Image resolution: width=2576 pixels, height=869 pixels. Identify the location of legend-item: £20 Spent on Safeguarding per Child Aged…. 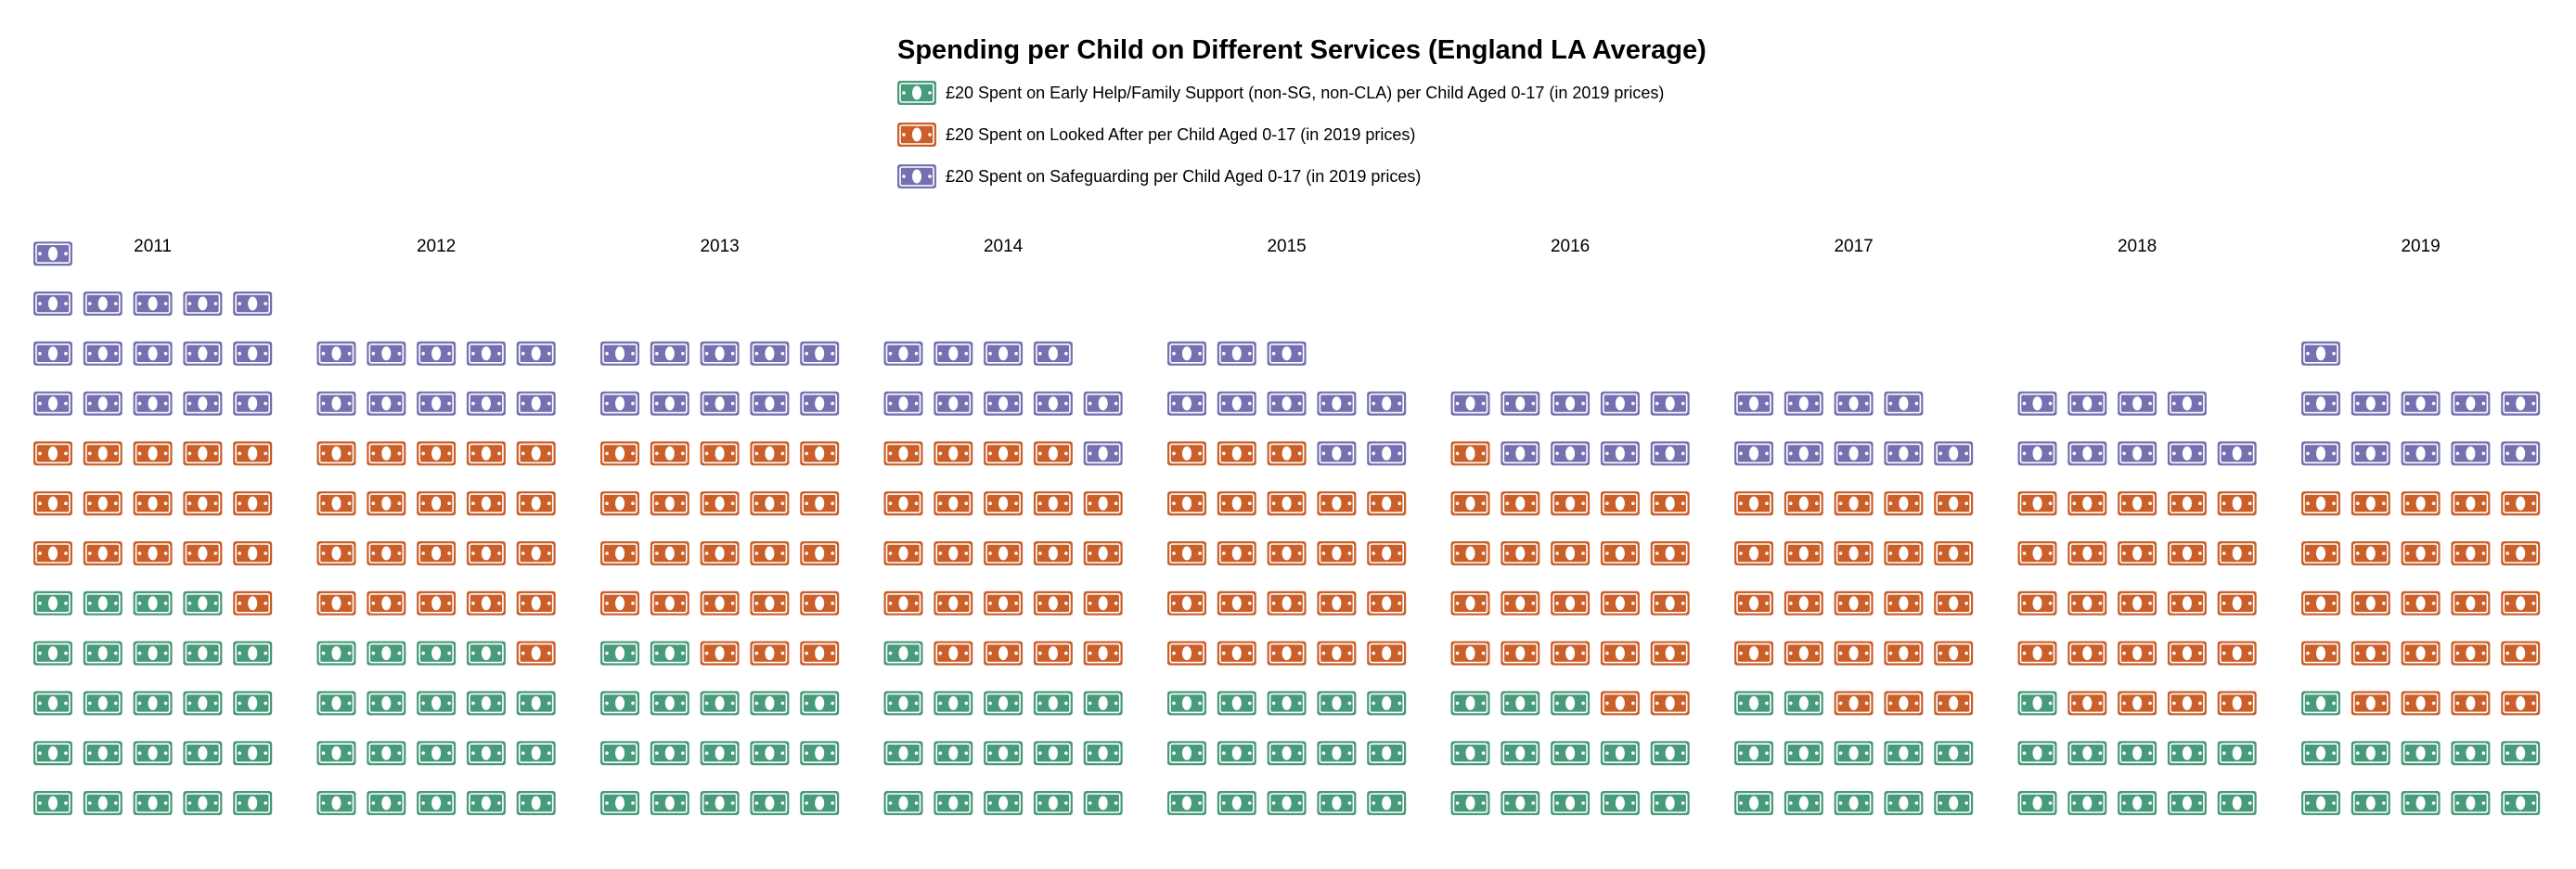
(1159, 176).